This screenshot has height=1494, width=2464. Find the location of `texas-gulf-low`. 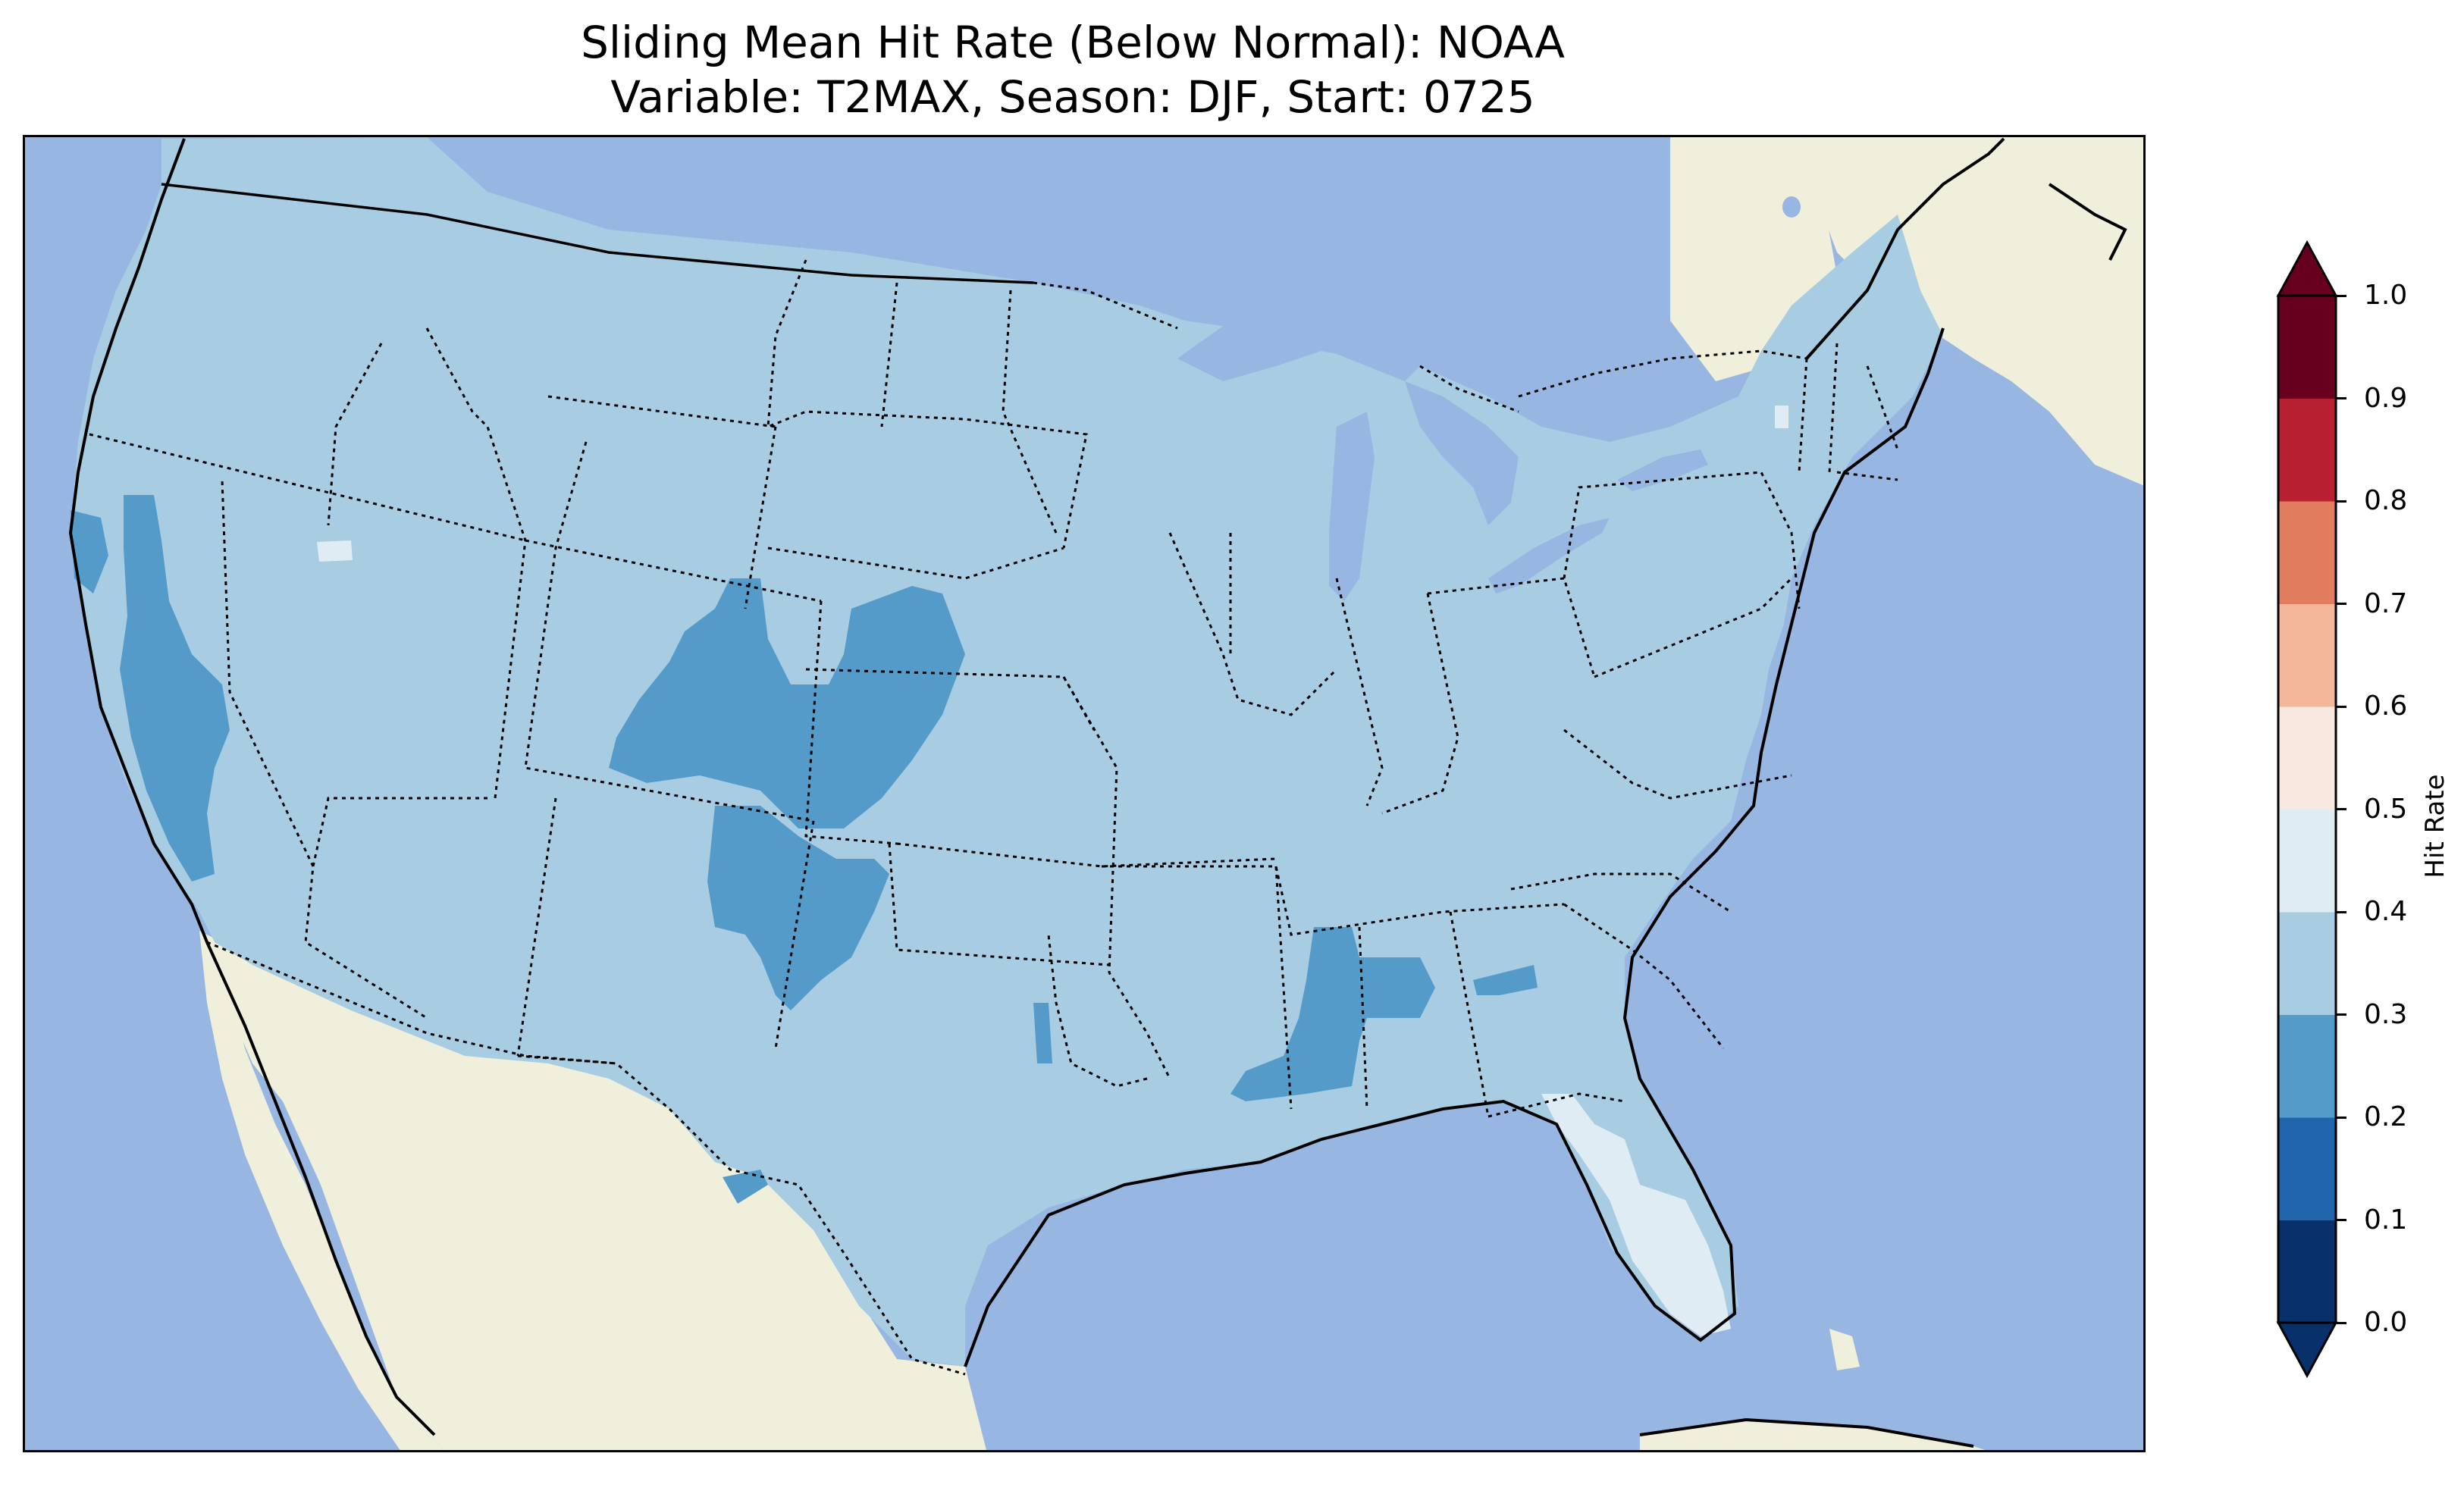

texas-gulf-low is located at coordinates (745, 1187).